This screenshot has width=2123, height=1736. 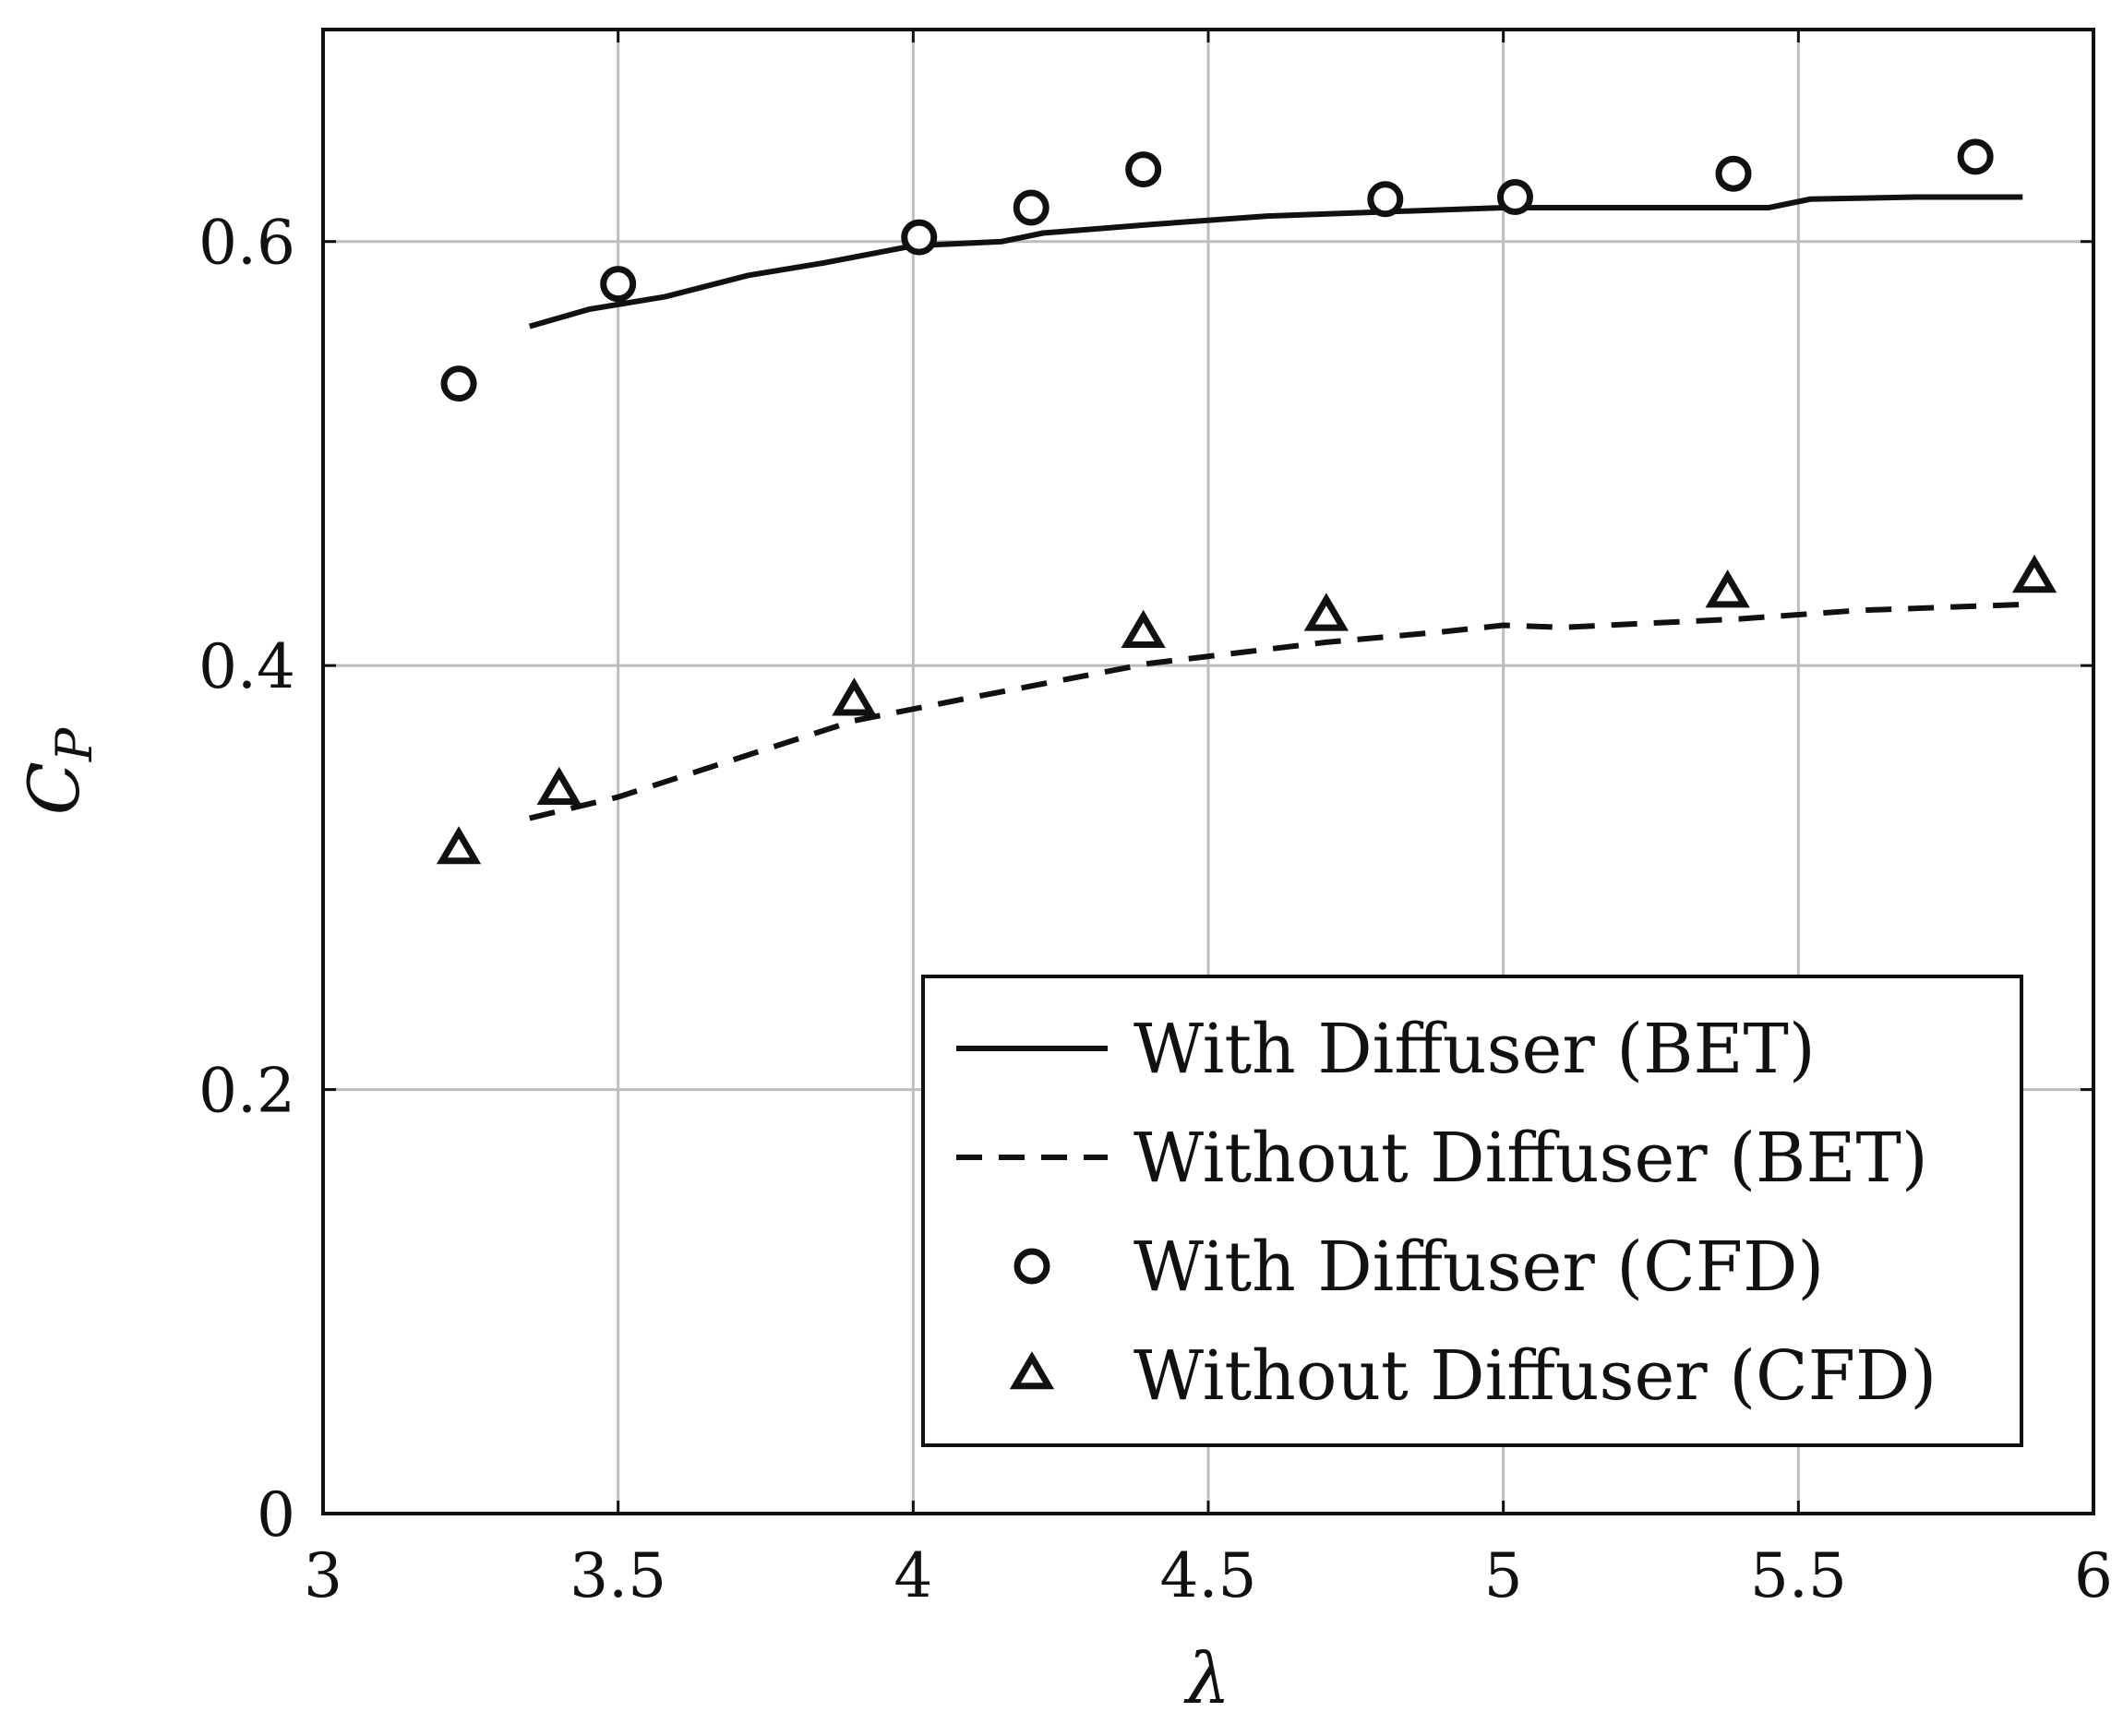 What do you see at coordinates (913, 1575) in the screenshot?
I see `x-tick-label: 4` at bounding box center [913, 1575].